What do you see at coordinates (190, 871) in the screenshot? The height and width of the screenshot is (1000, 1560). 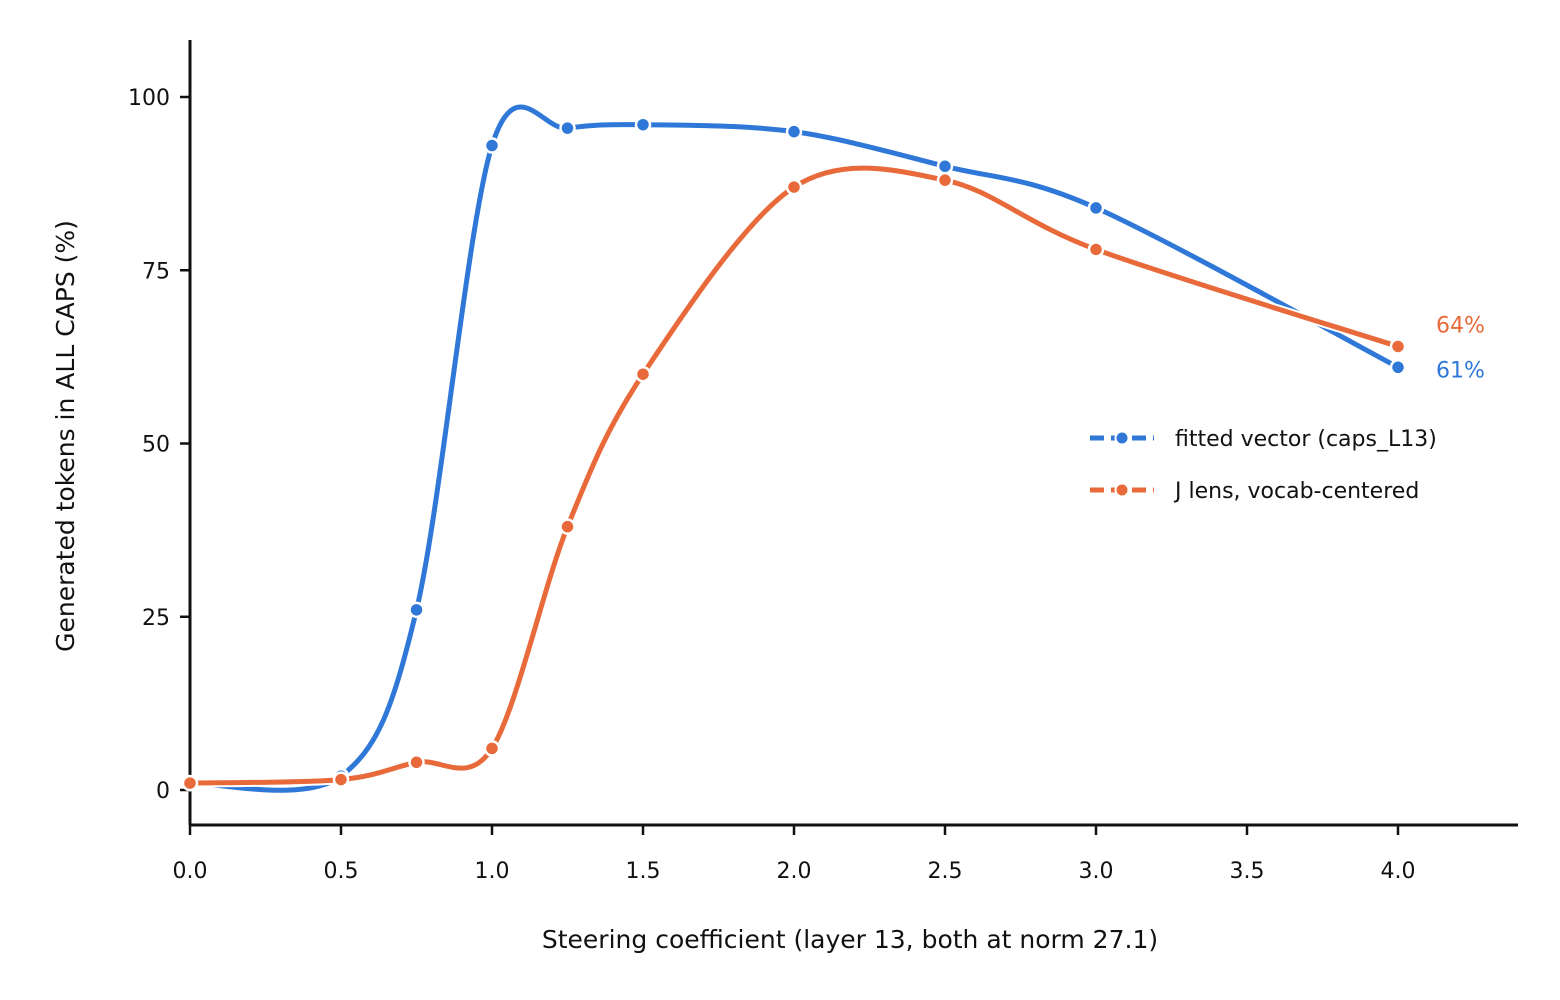 I see `x-tick-label: 0.0` at bounding box center [190, 871].